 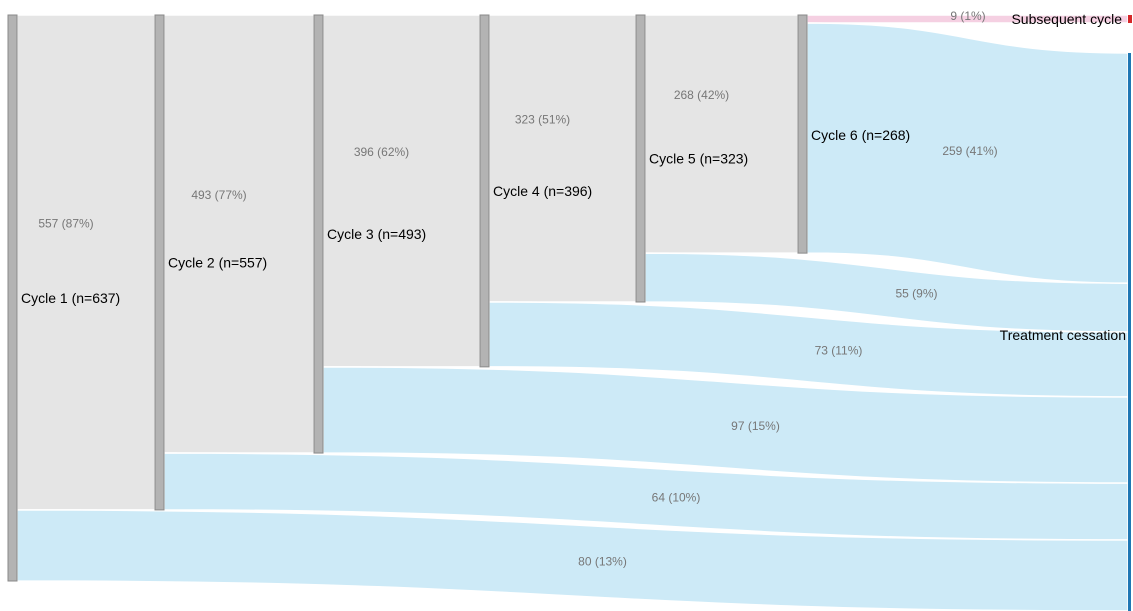 I want to click on node-c2, so click(x=159, y=262).